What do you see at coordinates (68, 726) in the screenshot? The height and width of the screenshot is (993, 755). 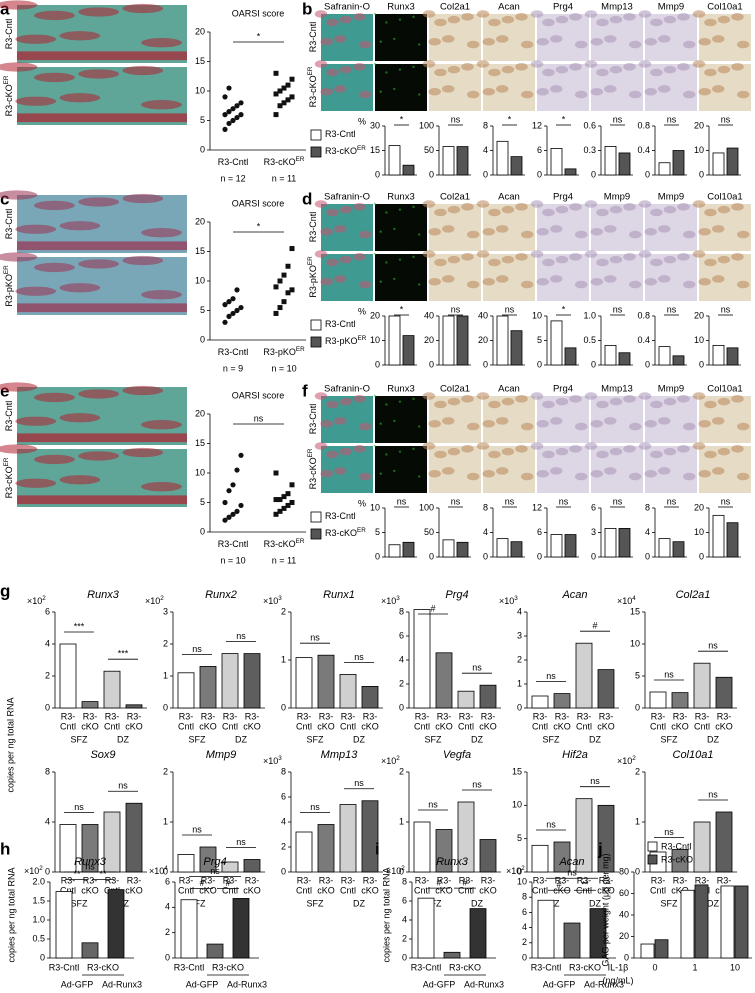 I see `x-tick-label: Cntl` at bounding box center [68, 726].